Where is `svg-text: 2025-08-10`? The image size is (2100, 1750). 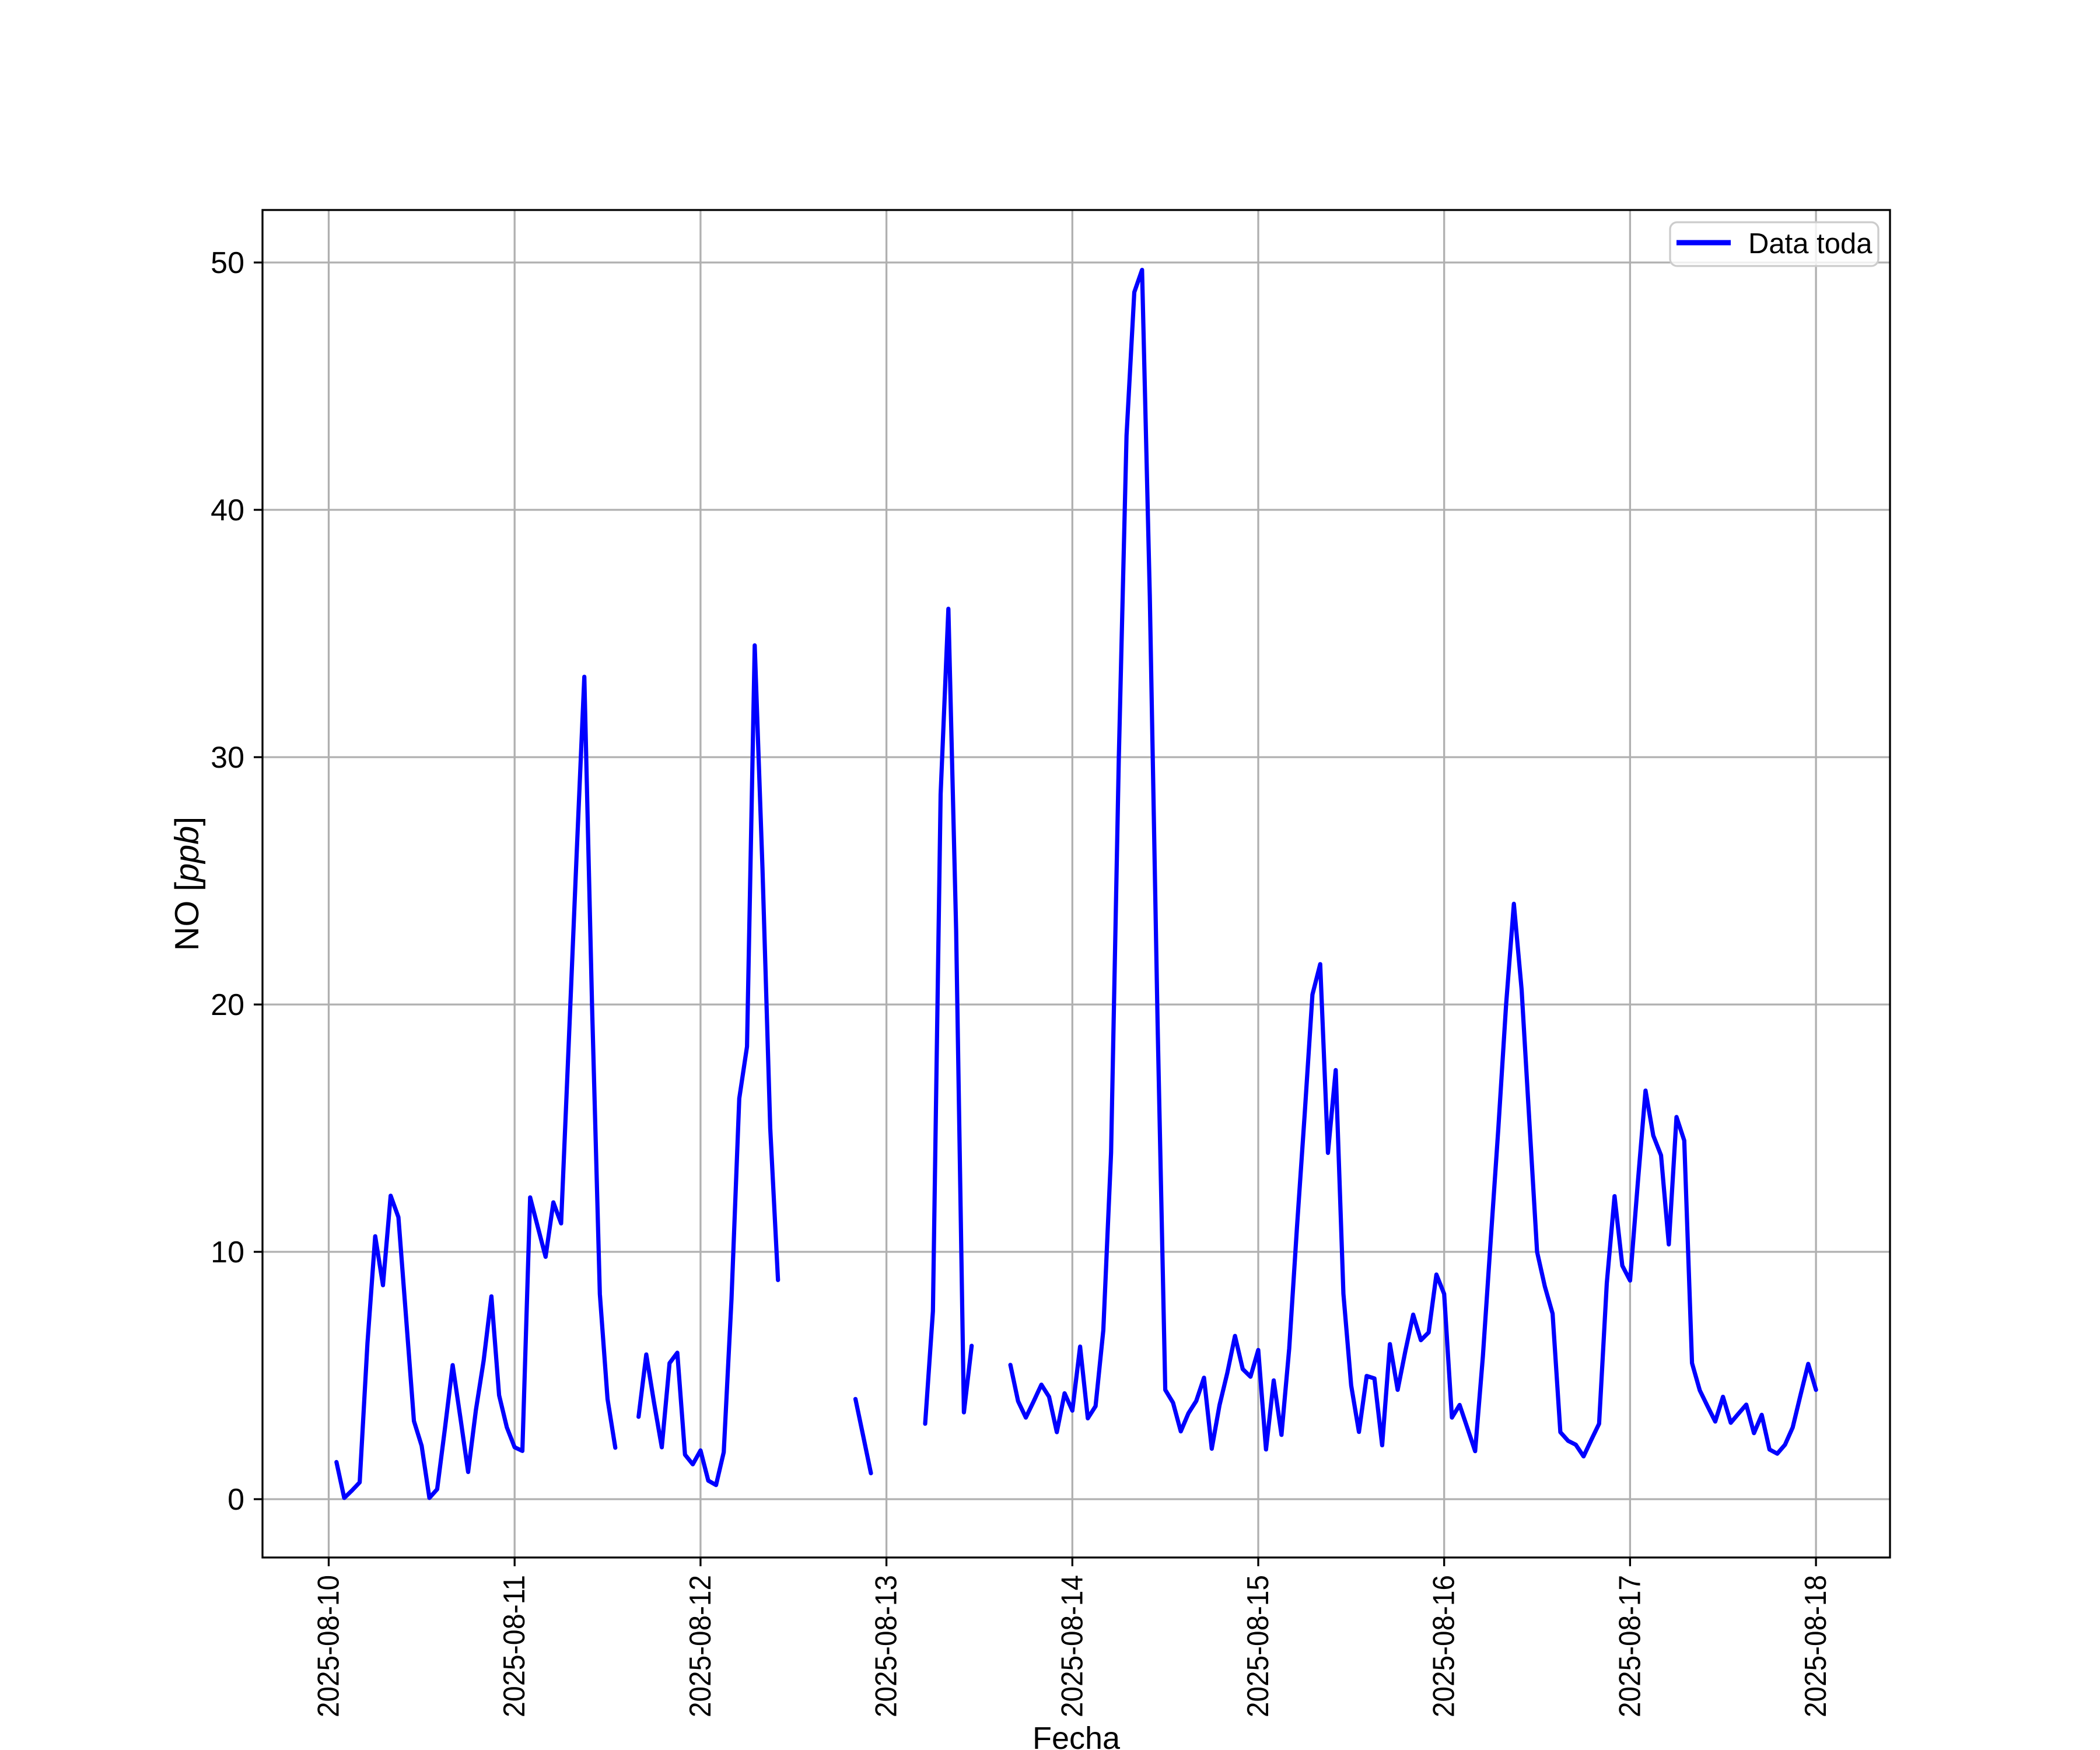
svg-text: 2025-08-10 is located at coordinates (329, 1646).